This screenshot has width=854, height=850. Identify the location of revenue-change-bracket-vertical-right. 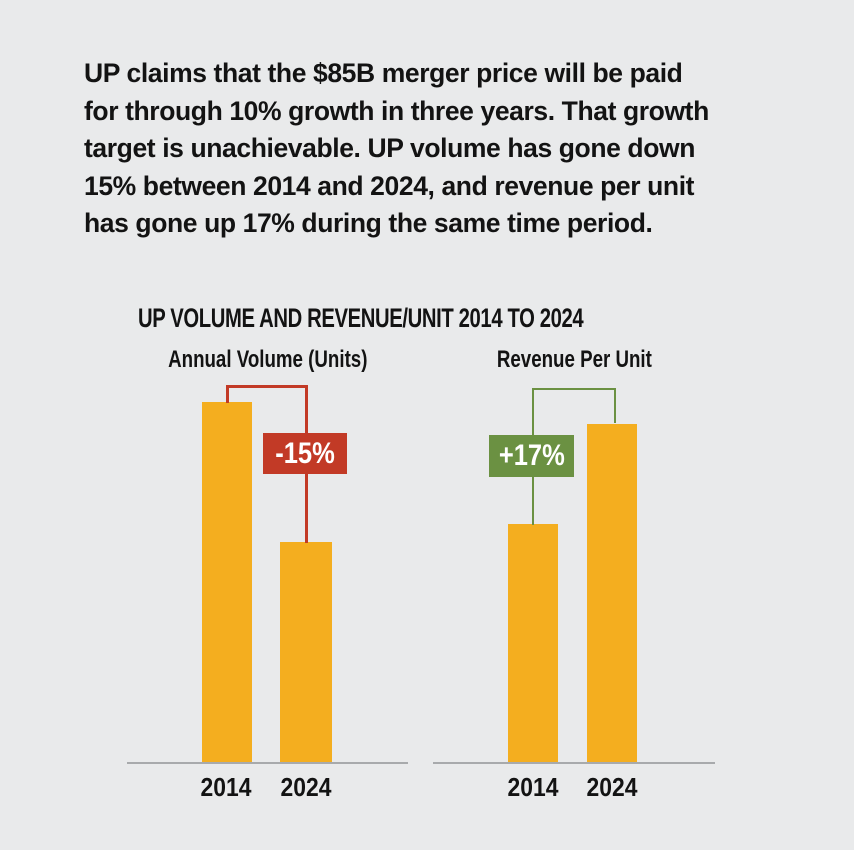
(615, 405).